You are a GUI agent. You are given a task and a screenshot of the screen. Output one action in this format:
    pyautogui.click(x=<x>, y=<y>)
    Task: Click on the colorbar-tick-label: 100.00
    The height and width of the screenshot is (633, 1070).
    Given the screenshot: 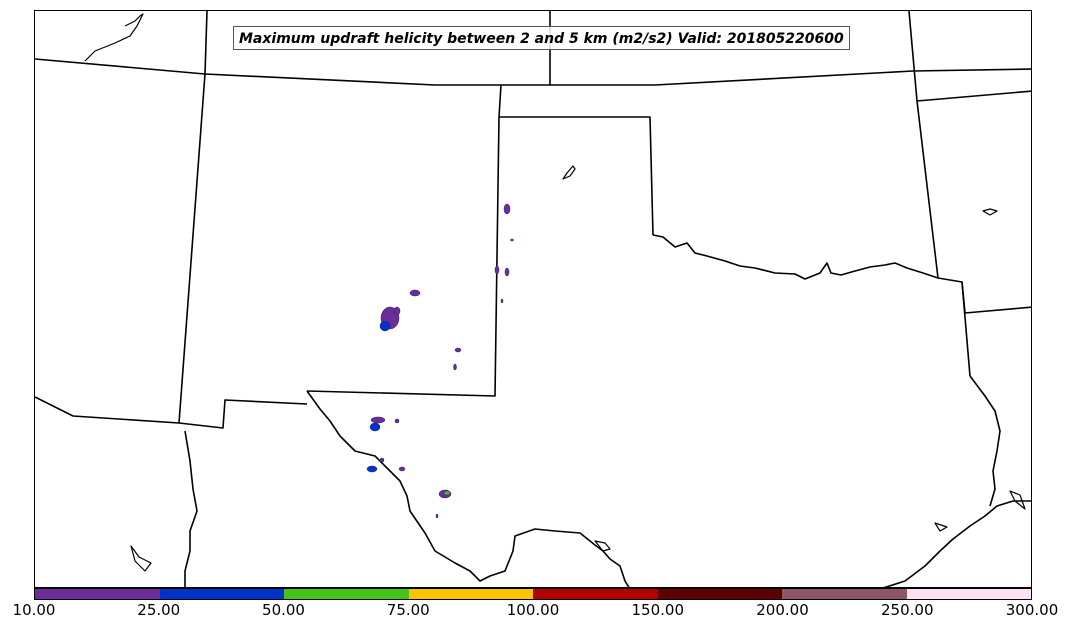 What is the action you would take?
    pyautogui.click(x=533, y=610)
    